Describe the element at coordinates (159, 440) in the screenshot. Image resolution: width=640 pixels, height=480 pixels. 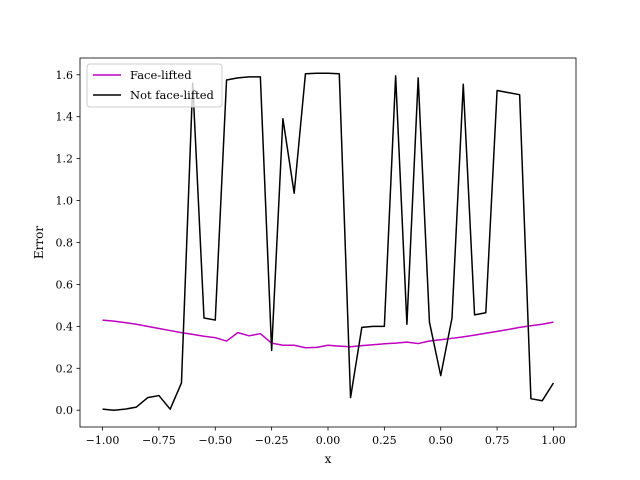
I see `x-tick-label: −0.75` at that location.